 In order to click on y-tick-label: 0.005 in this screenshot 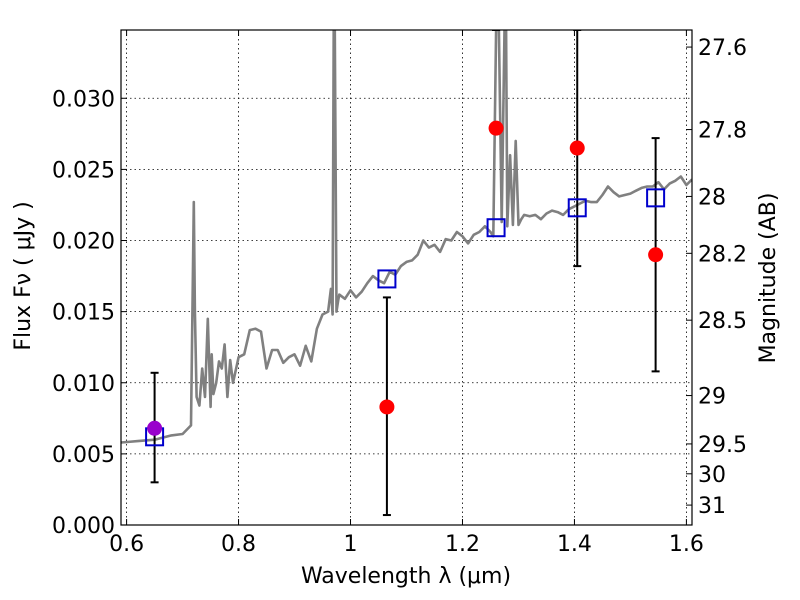, I will do `click(83, 455)`.